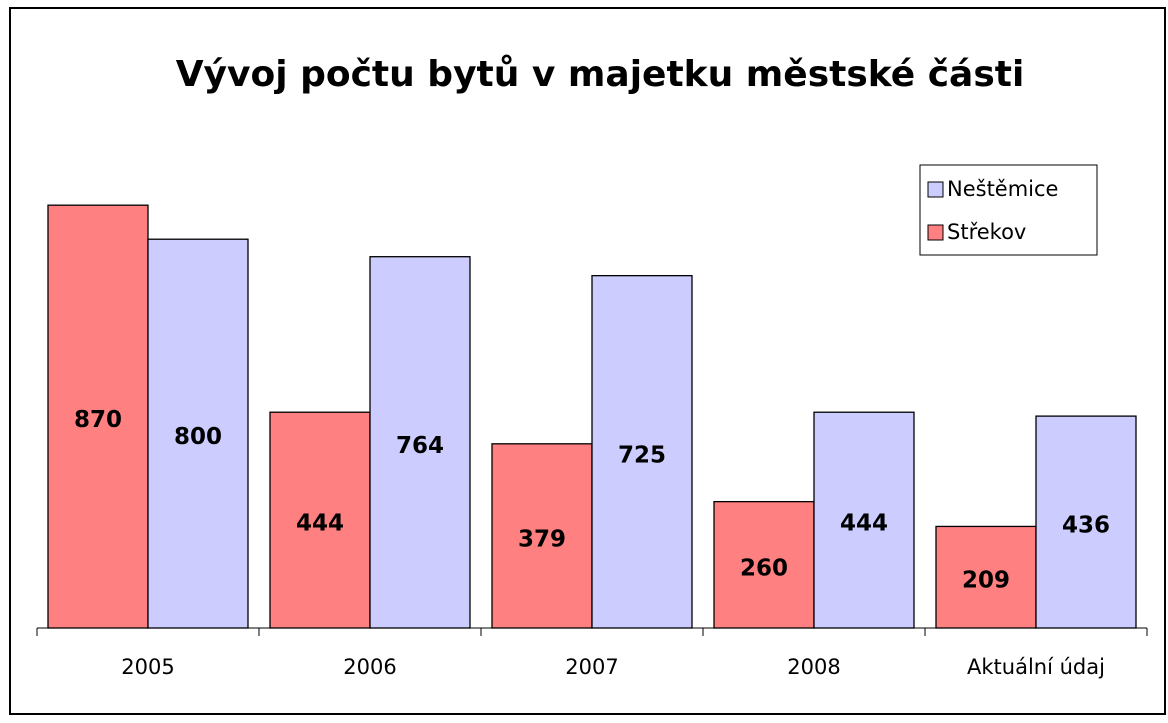 Image resolution: width=1168 pixels, height=723 pixels. Describe the element at coordinates (542, 539) in the screenshot. I see `data-label: 379` at that location.